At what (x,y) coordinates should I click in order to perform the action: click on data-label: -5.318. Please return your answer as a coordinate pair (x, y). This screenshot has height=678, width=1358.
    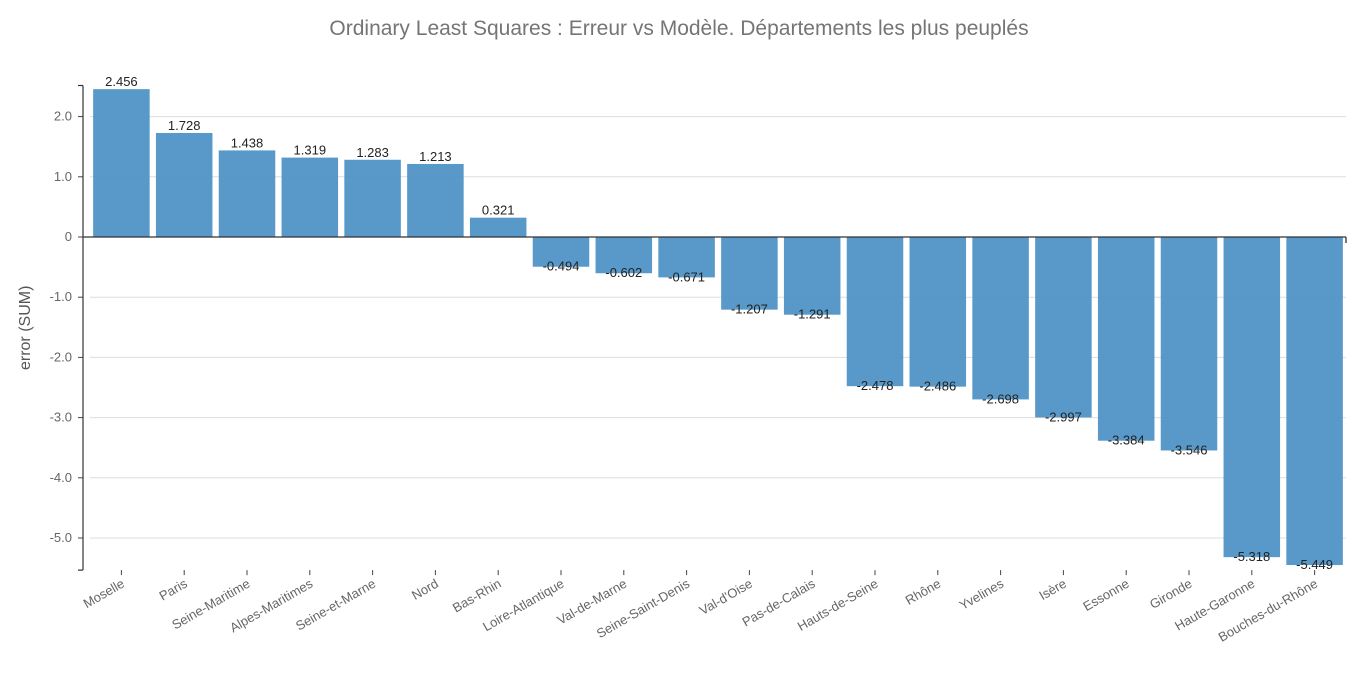
    Looking at the image, I should click on (1251, 556).